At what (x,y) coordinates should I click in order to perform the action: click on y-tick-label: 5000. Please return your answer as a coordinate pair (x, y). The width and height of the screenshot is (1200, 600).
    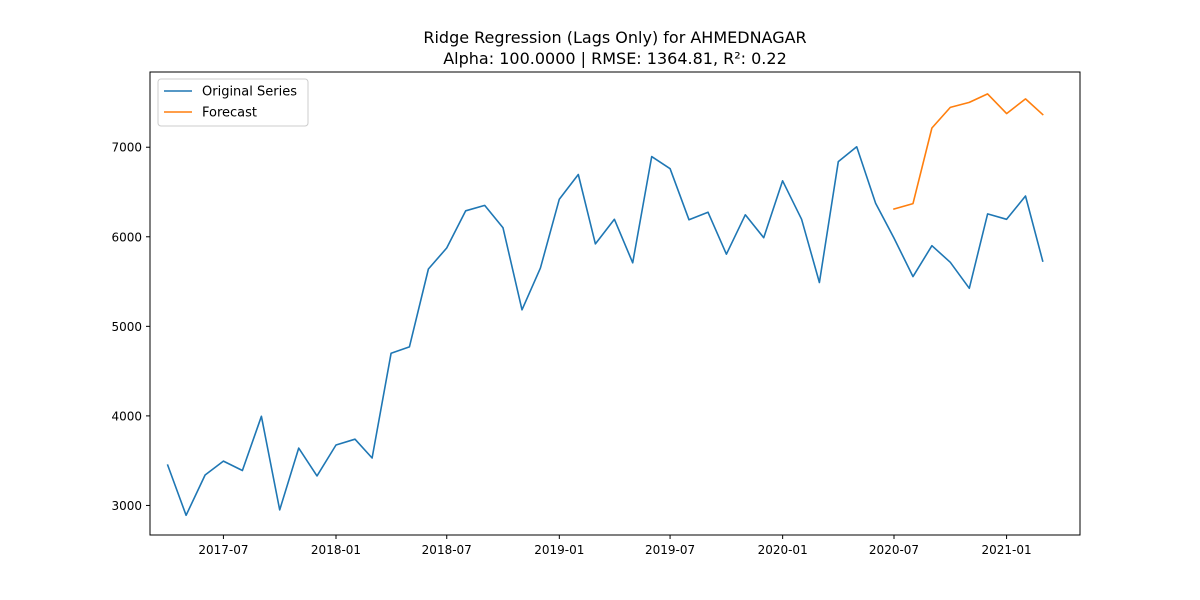
    Looking at the image, I should click on (126, 327).